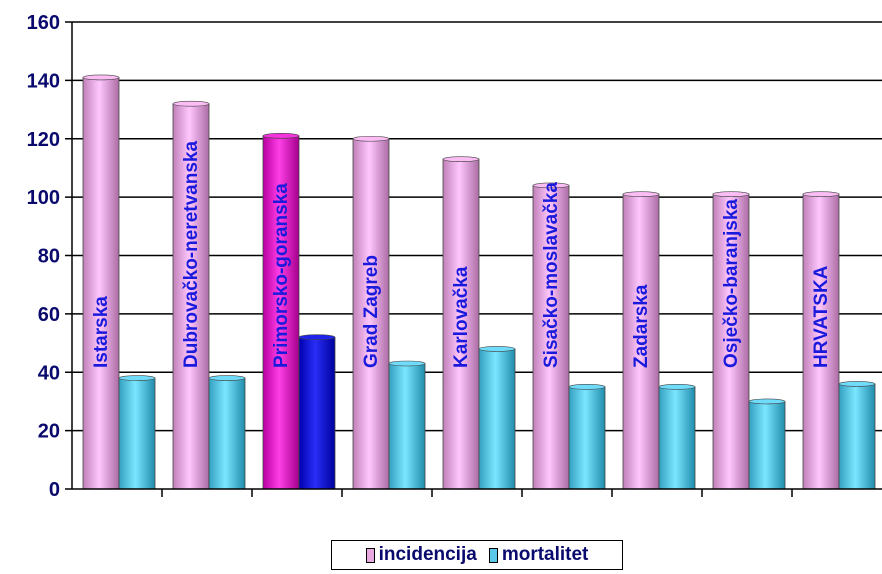 The image size is (882, 574). Describe the element at coordinates (54, 490) in the screenshot. I see `ytick-label-0: 0` at that location.